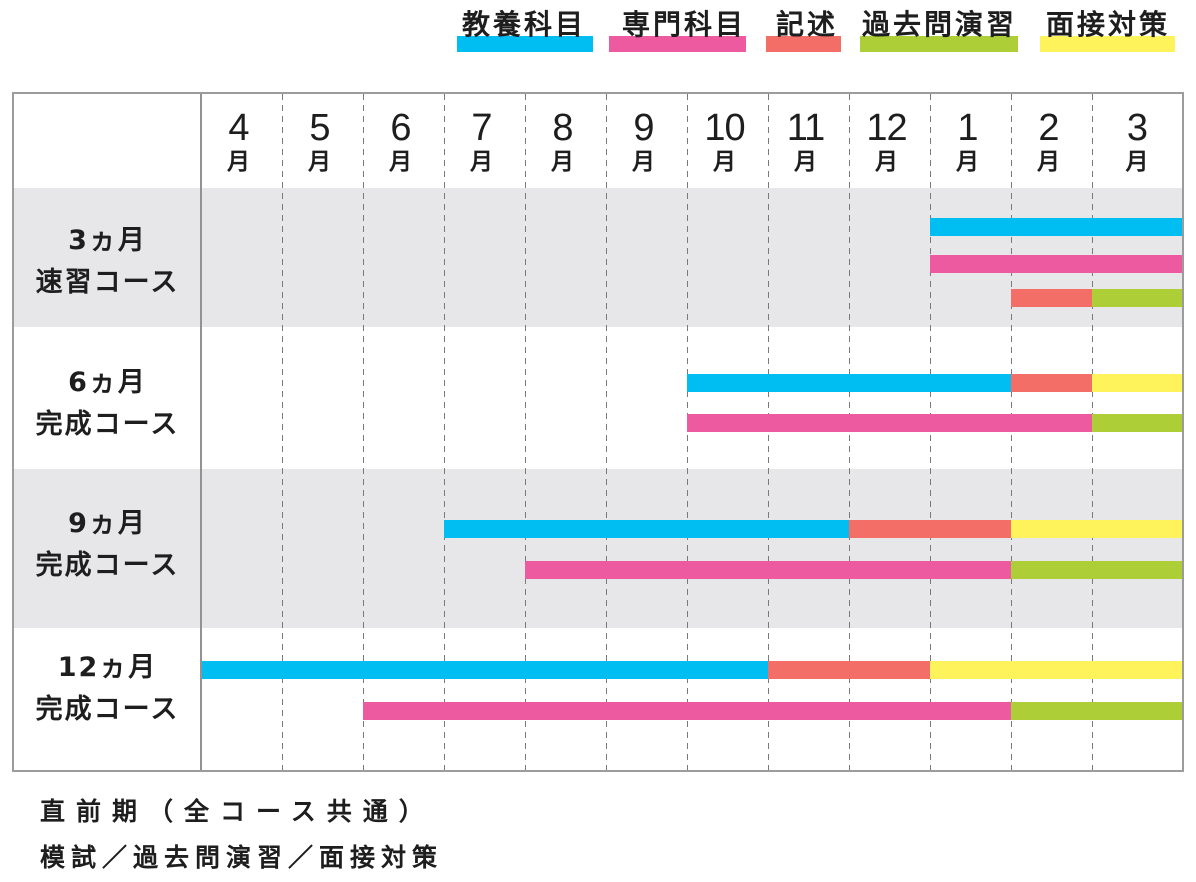  Describe the element at coordinates (1048, 128) in the screenshot. I see `month-number: 2` at that location.